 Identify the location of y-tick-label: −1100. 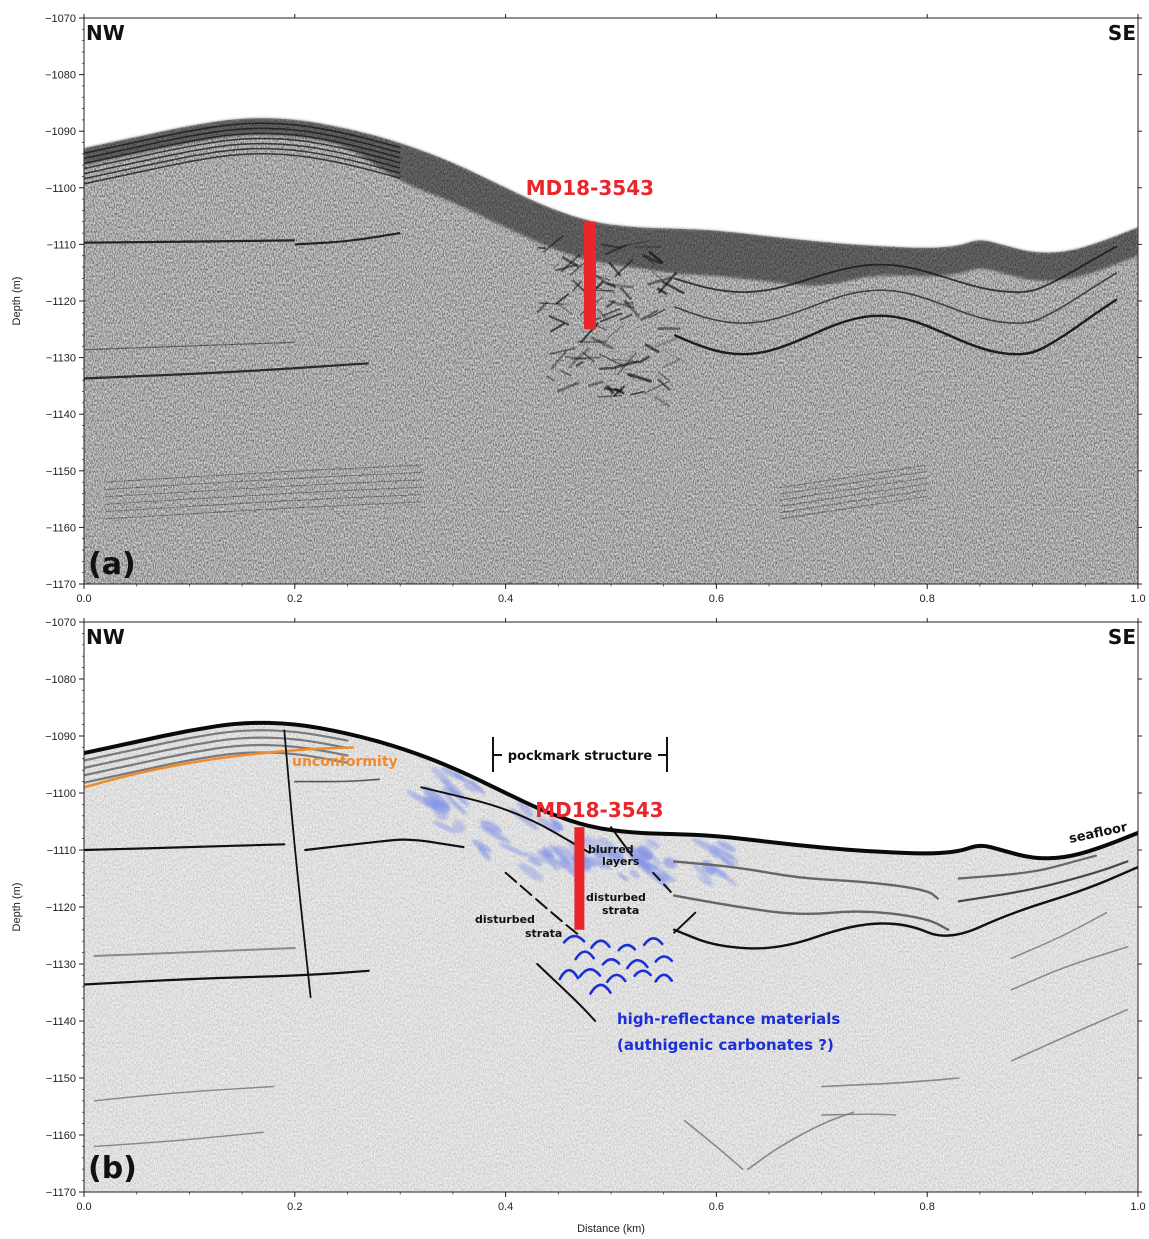
(61, 794).